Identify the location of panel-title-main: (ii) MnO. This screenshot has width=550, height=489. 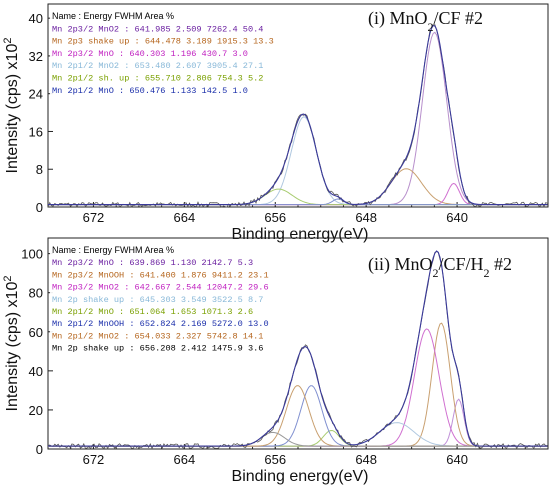
(400, 264).